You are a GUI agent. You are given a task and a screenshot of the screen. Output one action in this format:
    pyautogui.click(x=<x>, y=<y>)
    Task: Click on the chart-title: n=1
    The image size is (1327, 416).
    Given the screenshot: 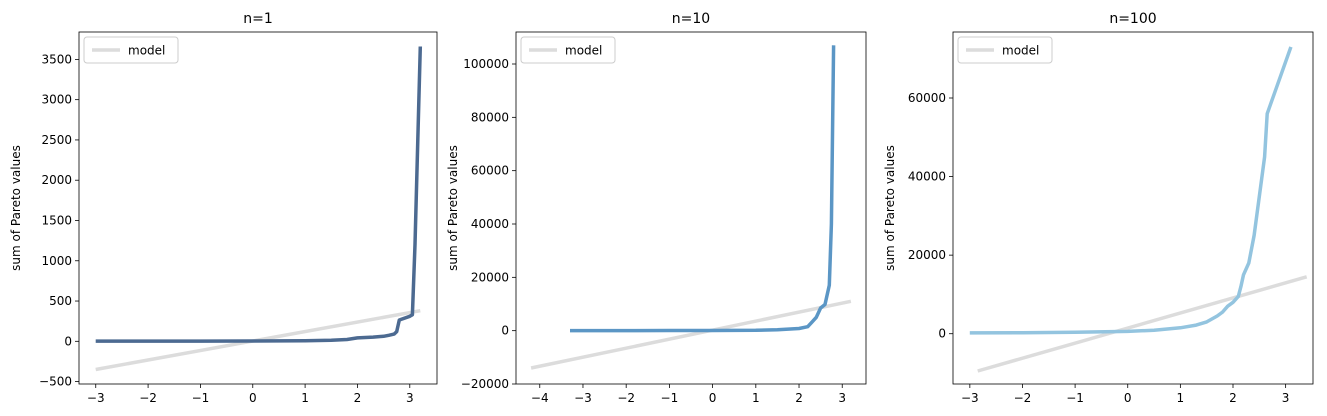 What is the action you would take?
    pyautogui.click(x=258, y=19)
    